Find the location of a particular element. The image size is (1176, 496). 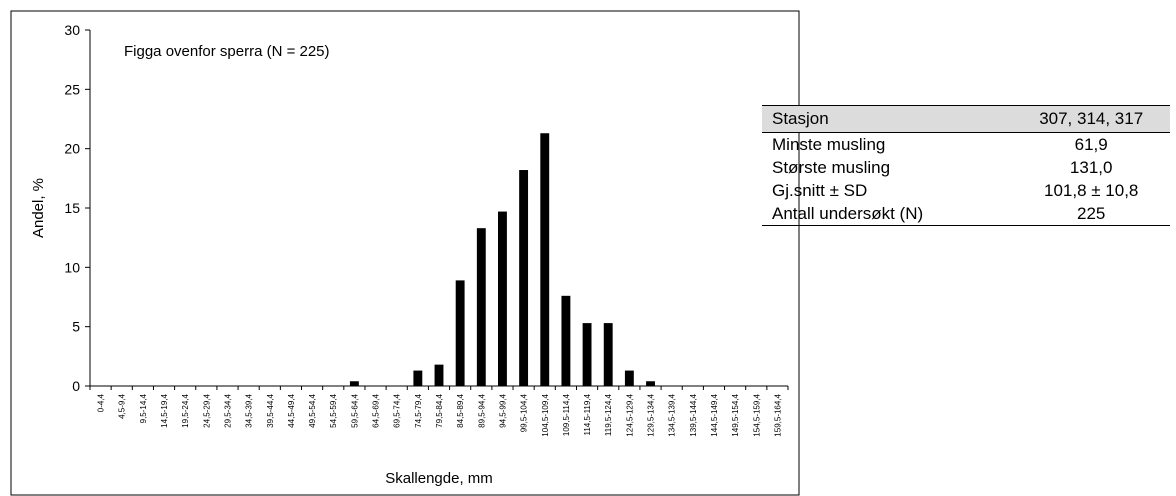

y-tick-label: 15 is located at coordinates (72, 208).